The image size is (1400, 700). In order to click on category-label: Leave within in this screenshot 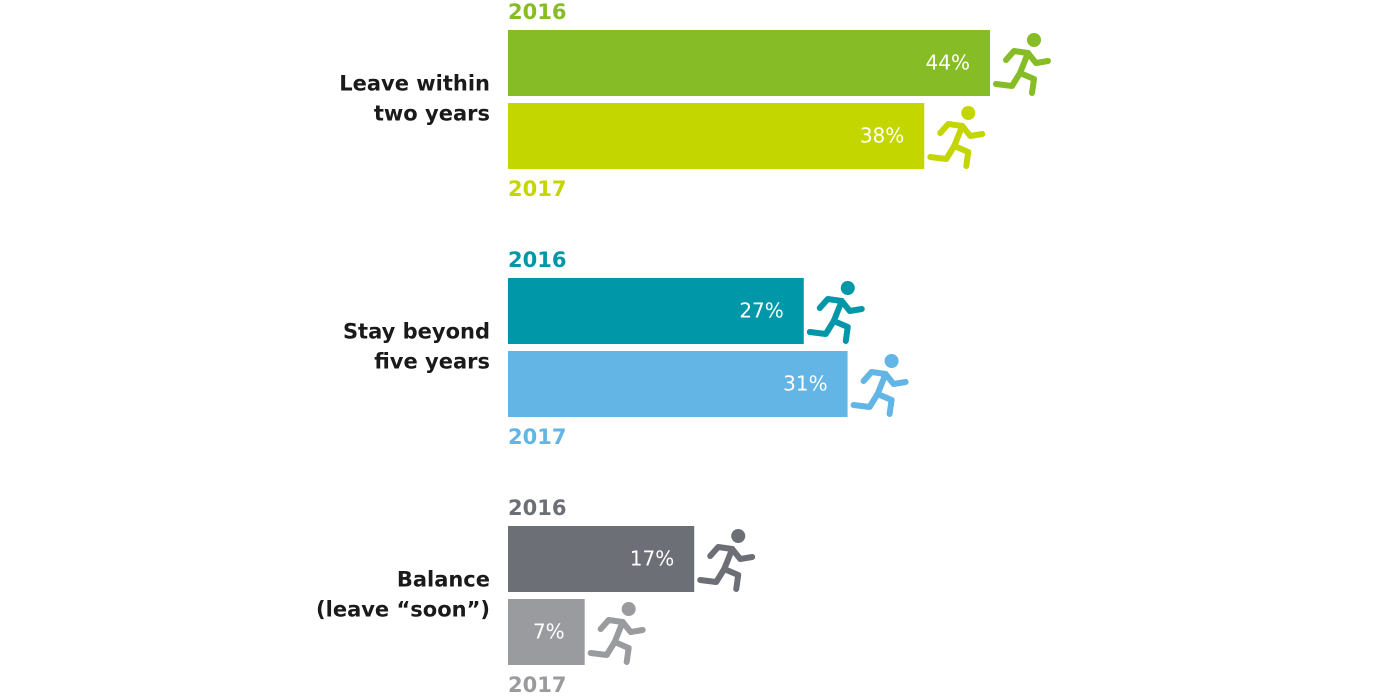, I will do `click(414, 84)`.